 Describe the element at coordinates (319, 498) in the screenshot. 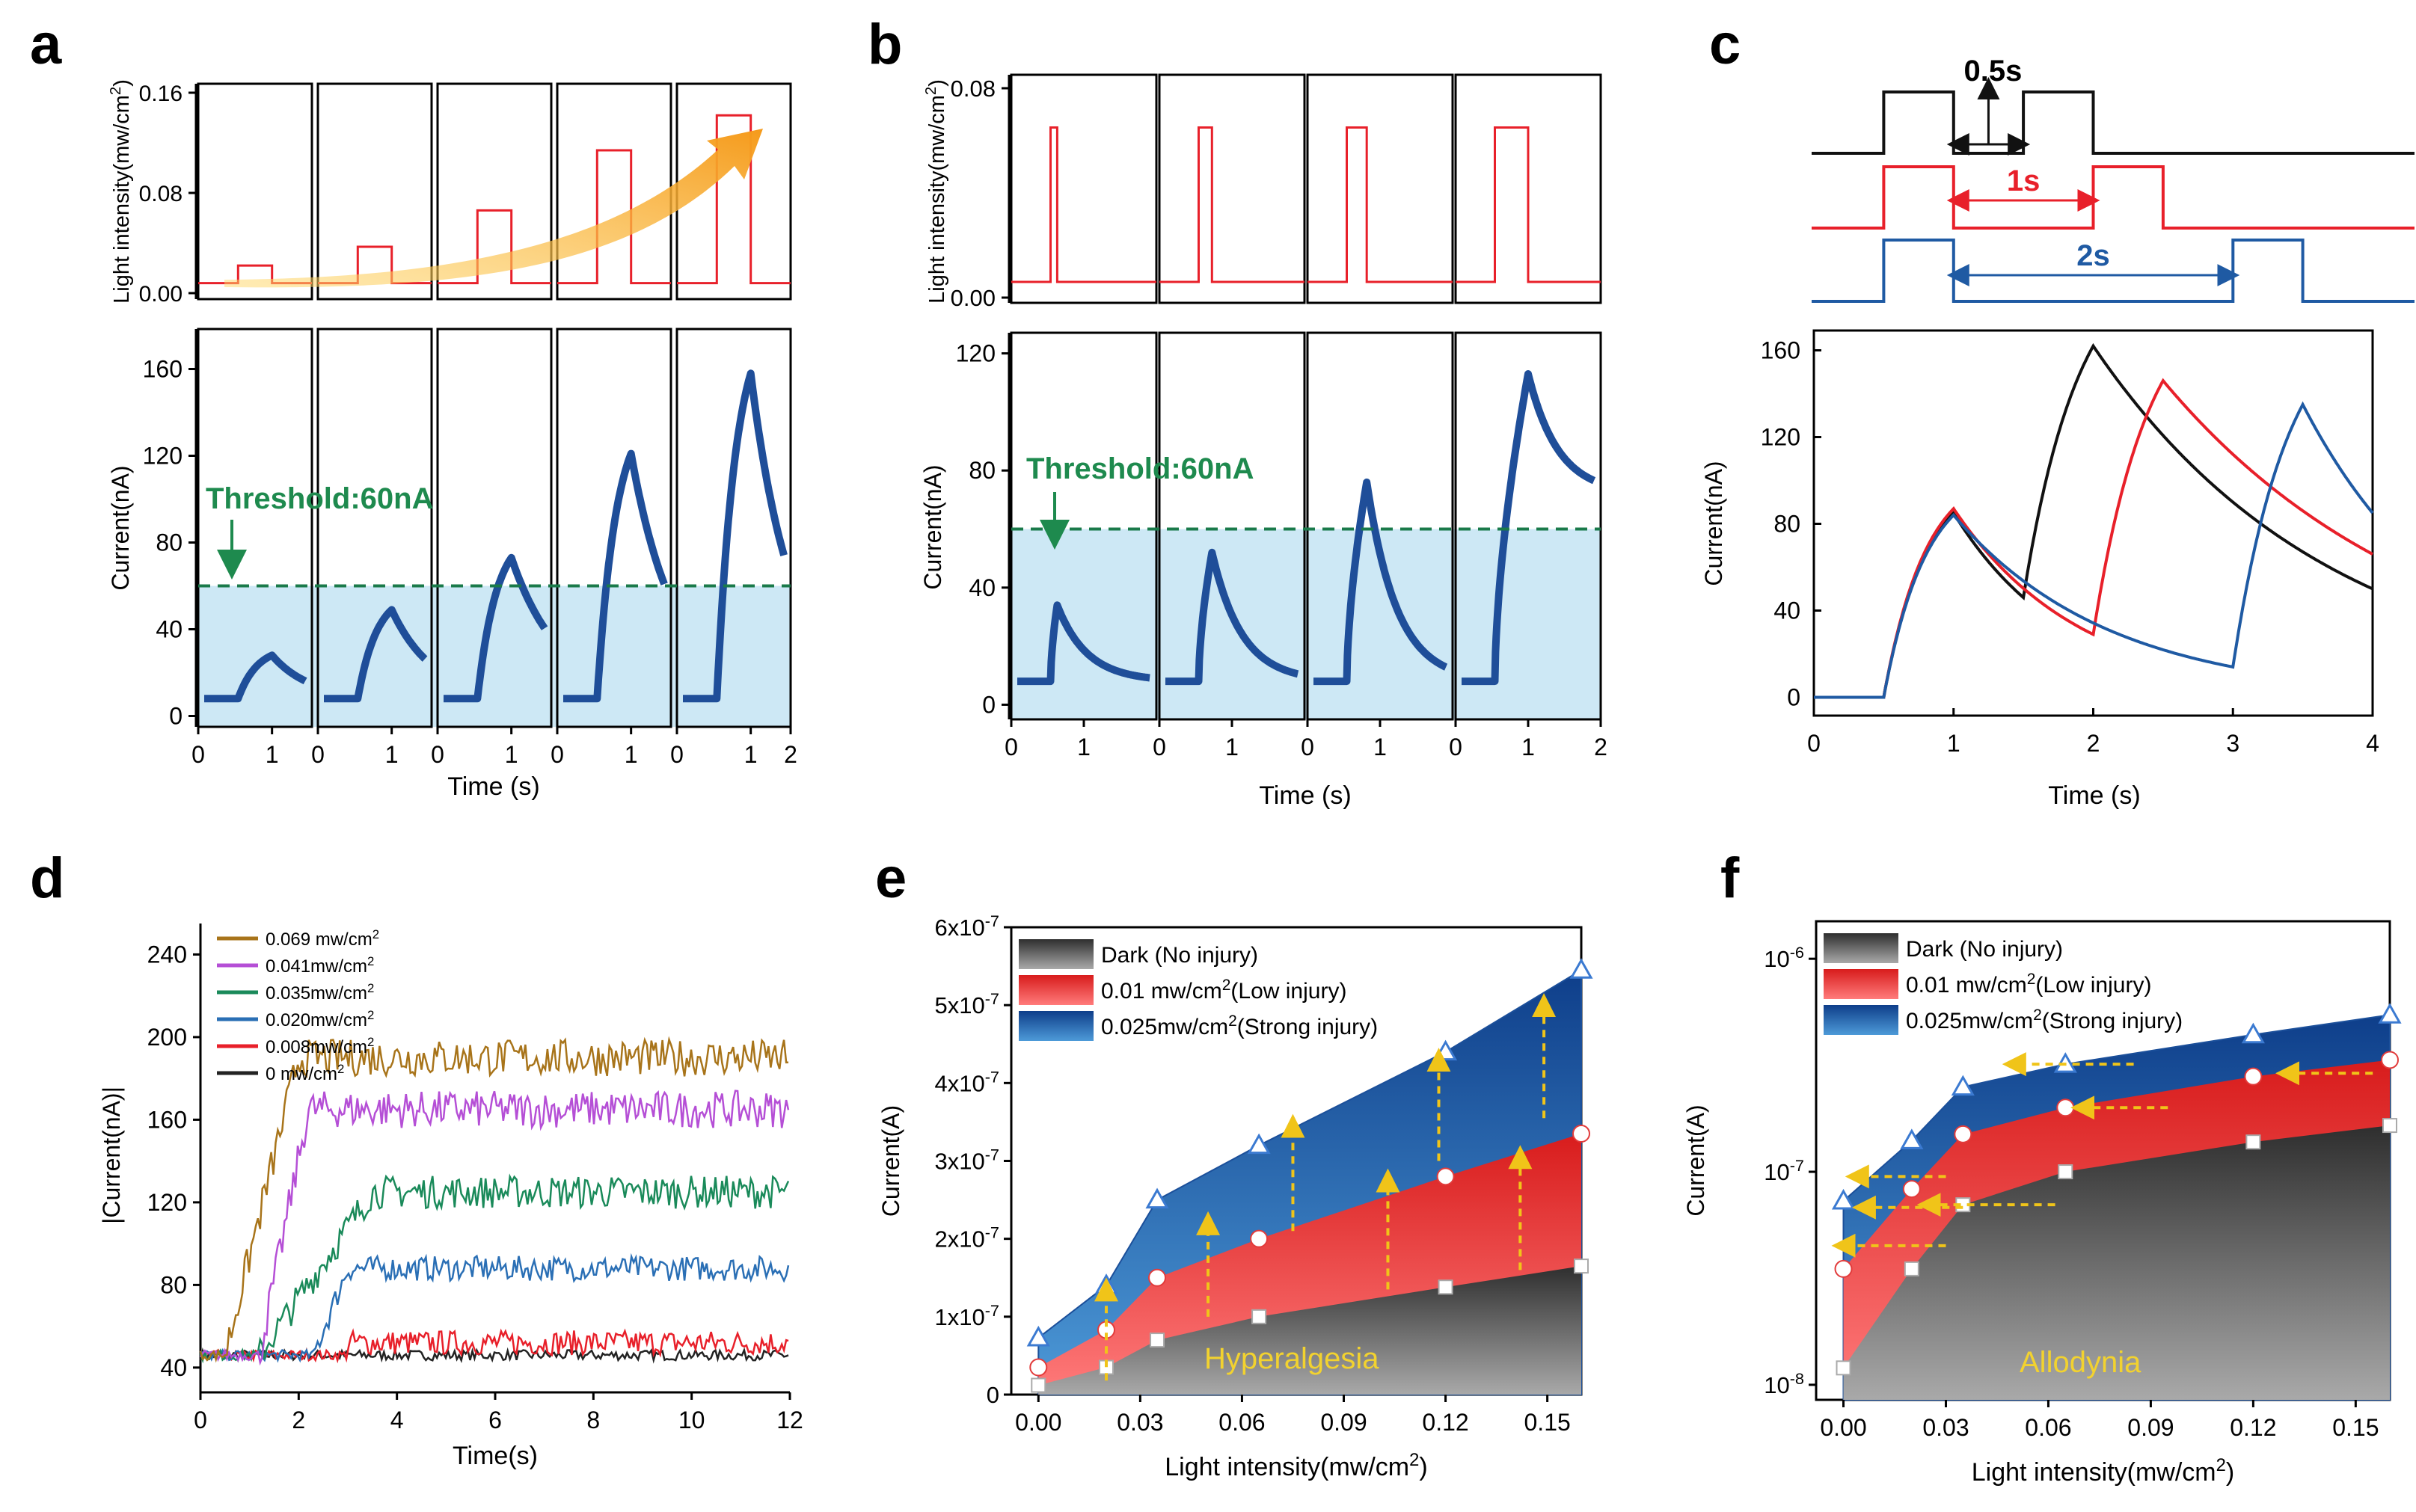

I see `a-threshold-label: Threshold:60nA` at that location.